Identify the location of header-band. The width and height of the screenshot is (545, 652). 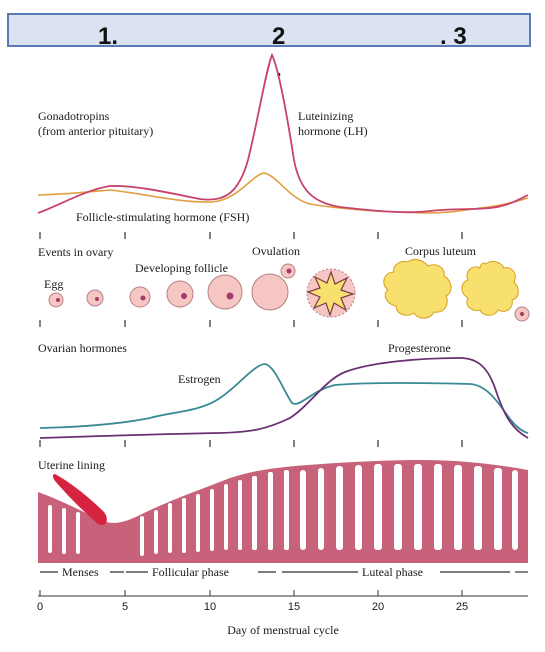
(269, 30).